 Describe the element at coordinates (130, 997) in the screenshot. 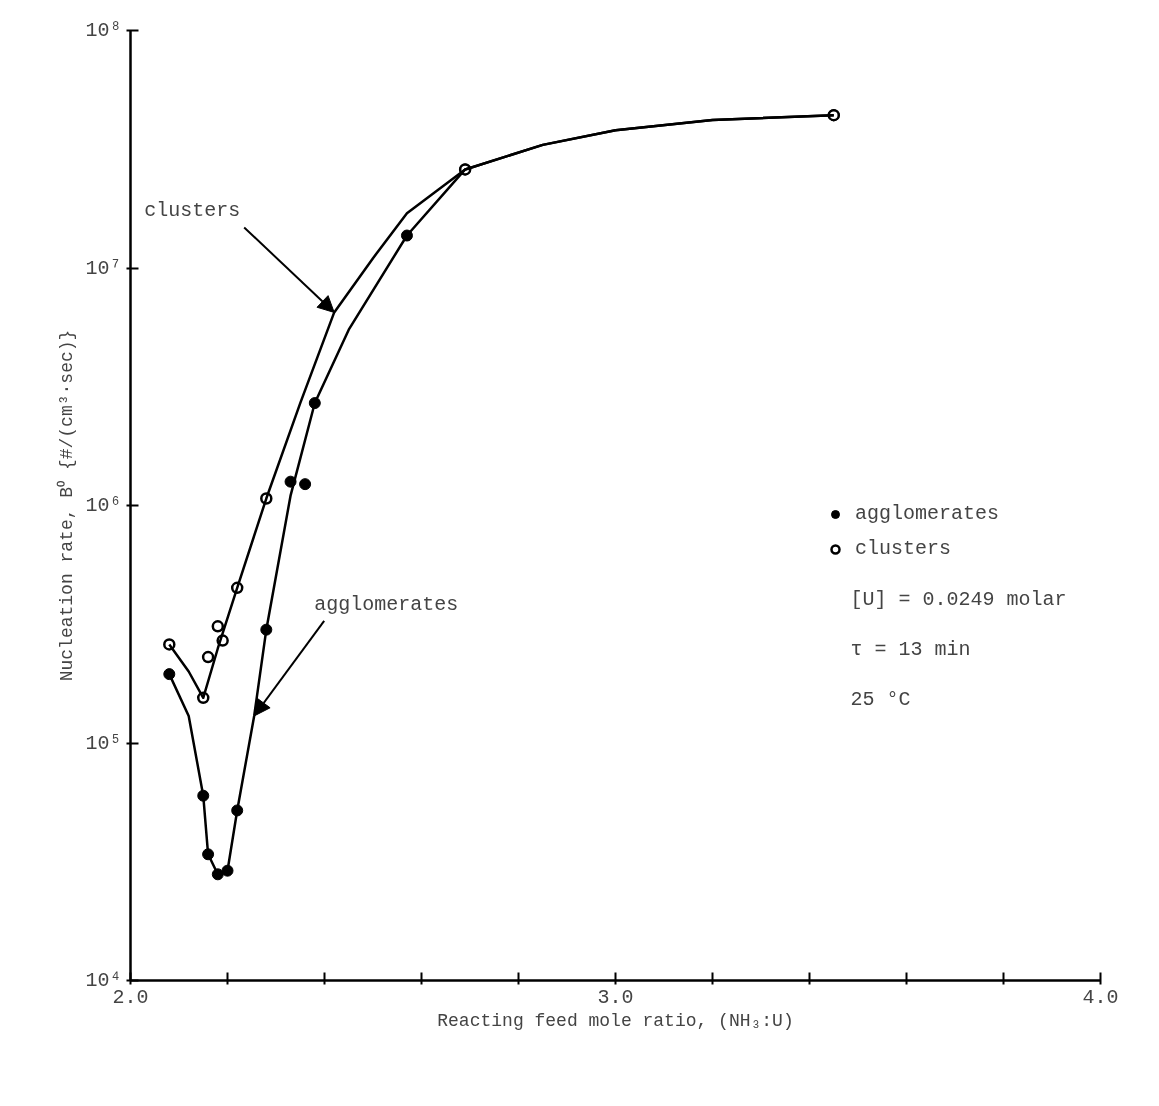

I see `x-tick-label: 2.0` at that location.